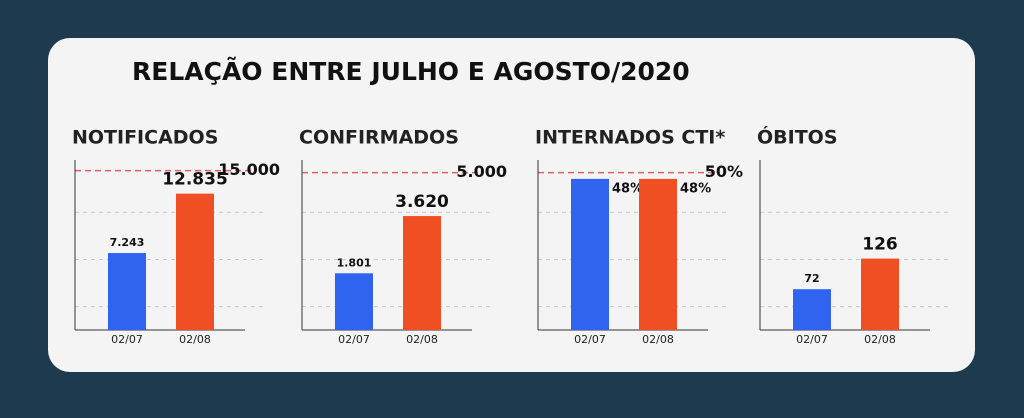  What do you see at coordinates (379, 138) in the screenshot?
I see `chart-title: CONFIRMADOS` at bounding box center [379, 138].